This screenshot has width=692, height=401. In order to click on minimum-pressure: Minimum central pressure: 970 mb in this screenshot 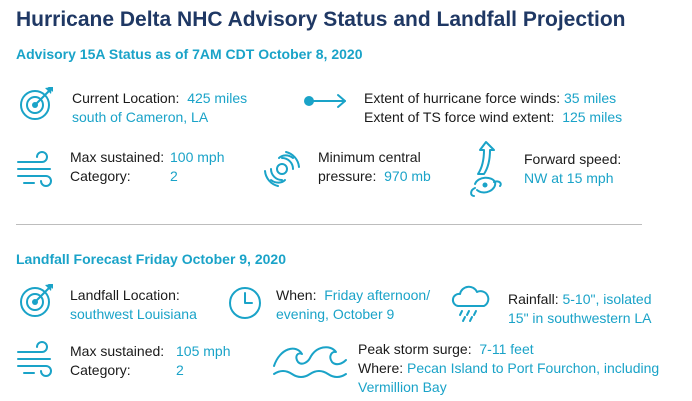, I will do `click(374, 167)`.